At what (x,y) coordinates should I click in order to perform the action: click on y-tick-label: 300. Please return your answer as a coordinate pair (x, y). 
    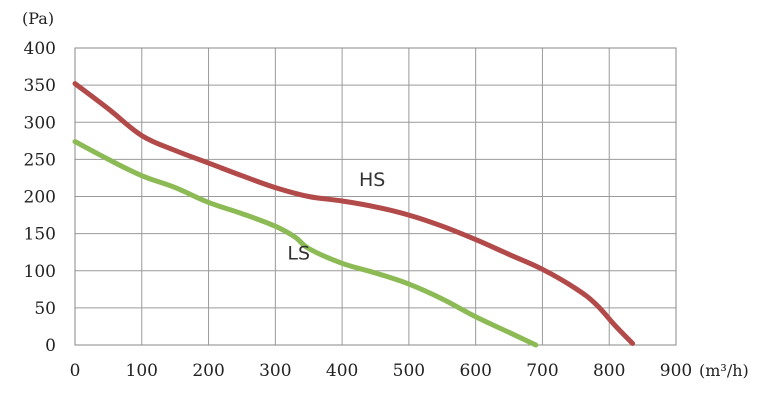
    Looking at the image, I should click on (40, 123).